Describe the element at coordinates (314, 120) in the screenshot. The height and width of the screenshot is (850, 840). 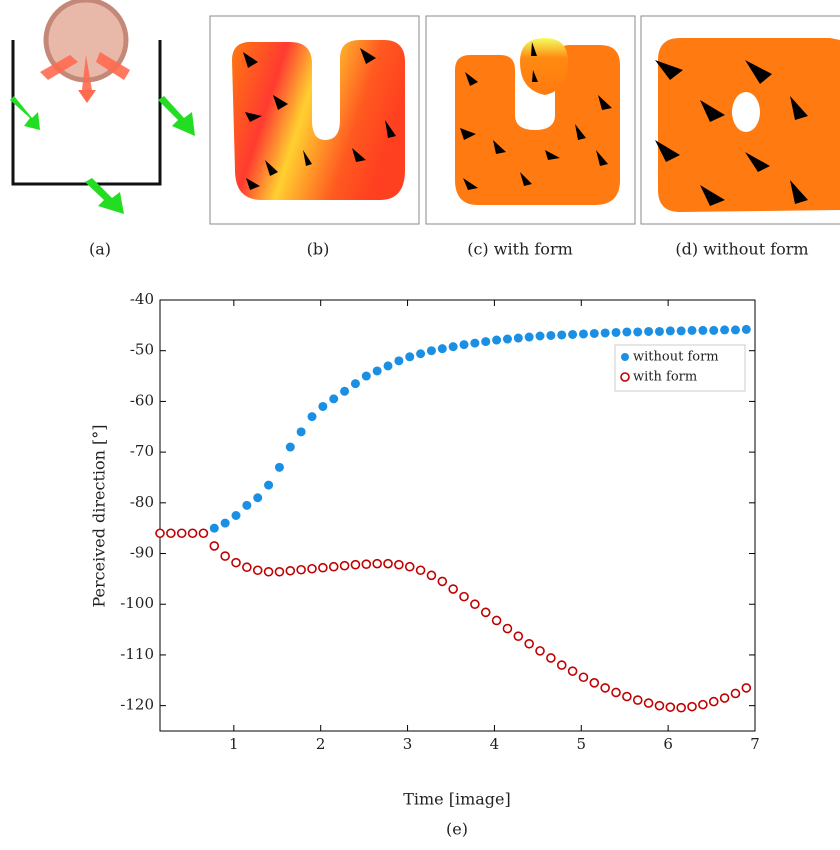
I see `image-b` at that location.